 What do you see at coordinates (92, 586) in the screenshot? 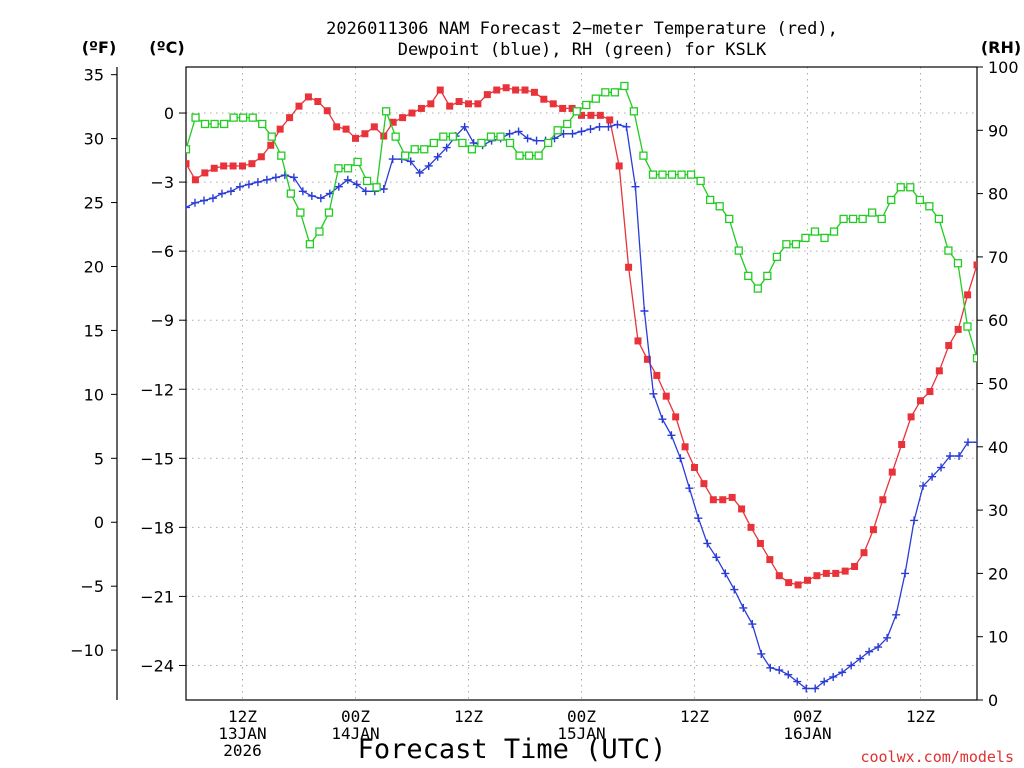
I see `fahrenheit-tick-label: −5` at bounding box center [92, 586].